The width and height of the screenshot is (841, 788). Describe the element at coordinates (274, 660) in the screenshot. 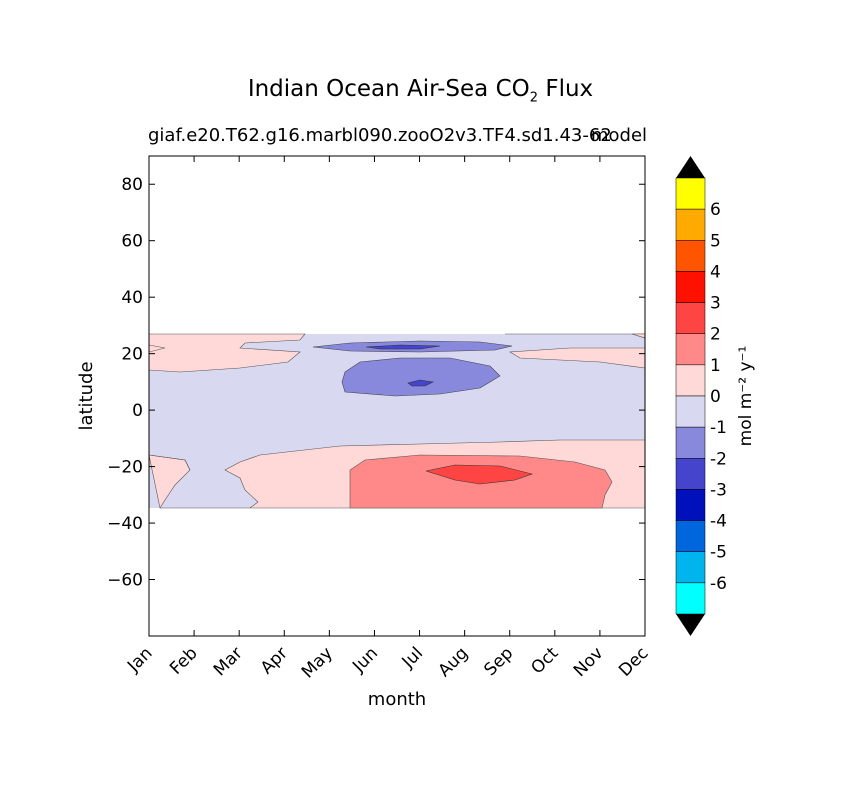

I see `x-tick-label: Apr` at that location.